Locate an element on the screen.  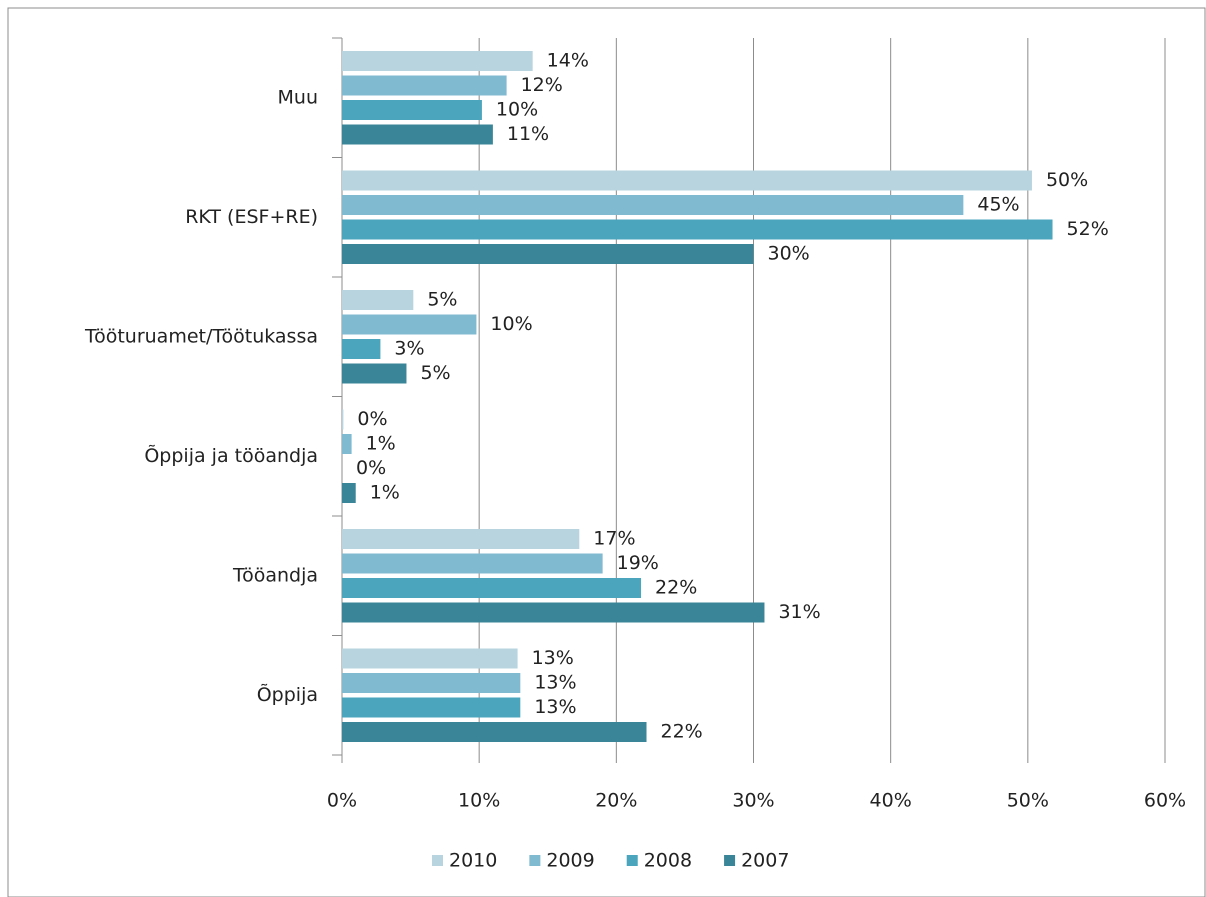
data-label: 19% is located at coordinates (638, 563).